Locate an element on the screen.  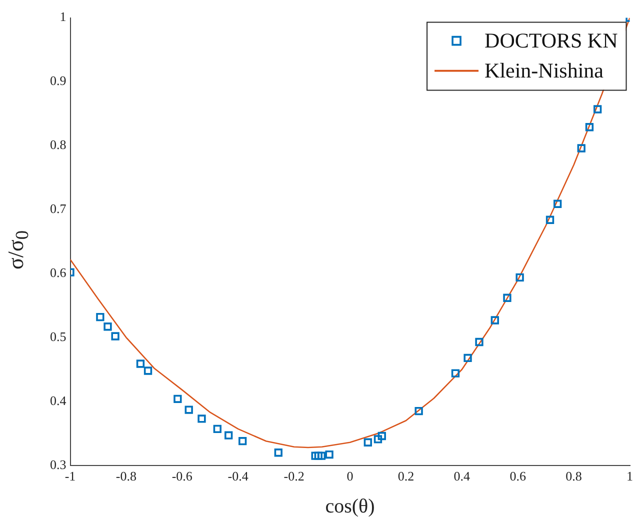
y-tick-label: 0.6 is located at coordinates (58, 272).